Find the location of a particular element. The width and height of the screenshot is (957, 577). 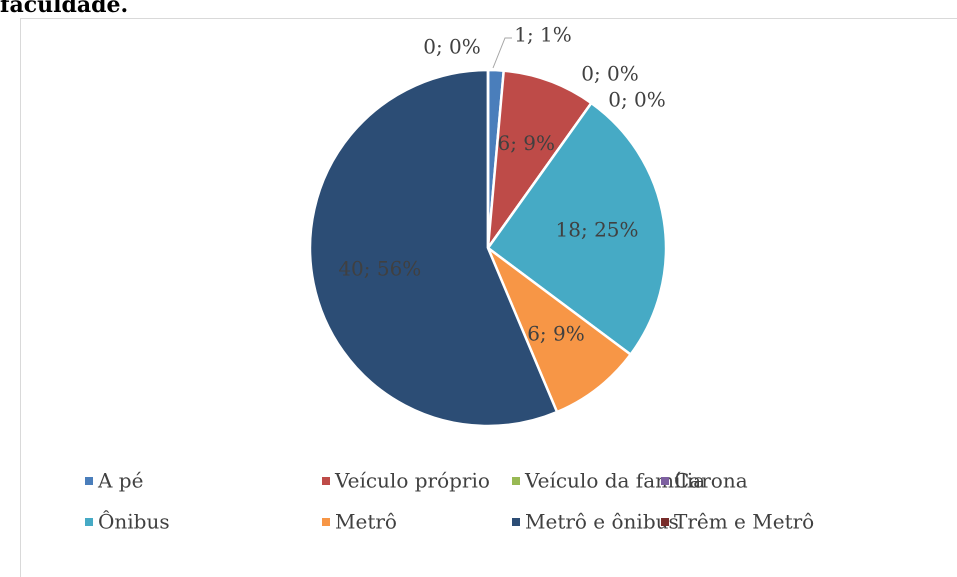

legend-label: A pé is located at coordinates (120, 481).